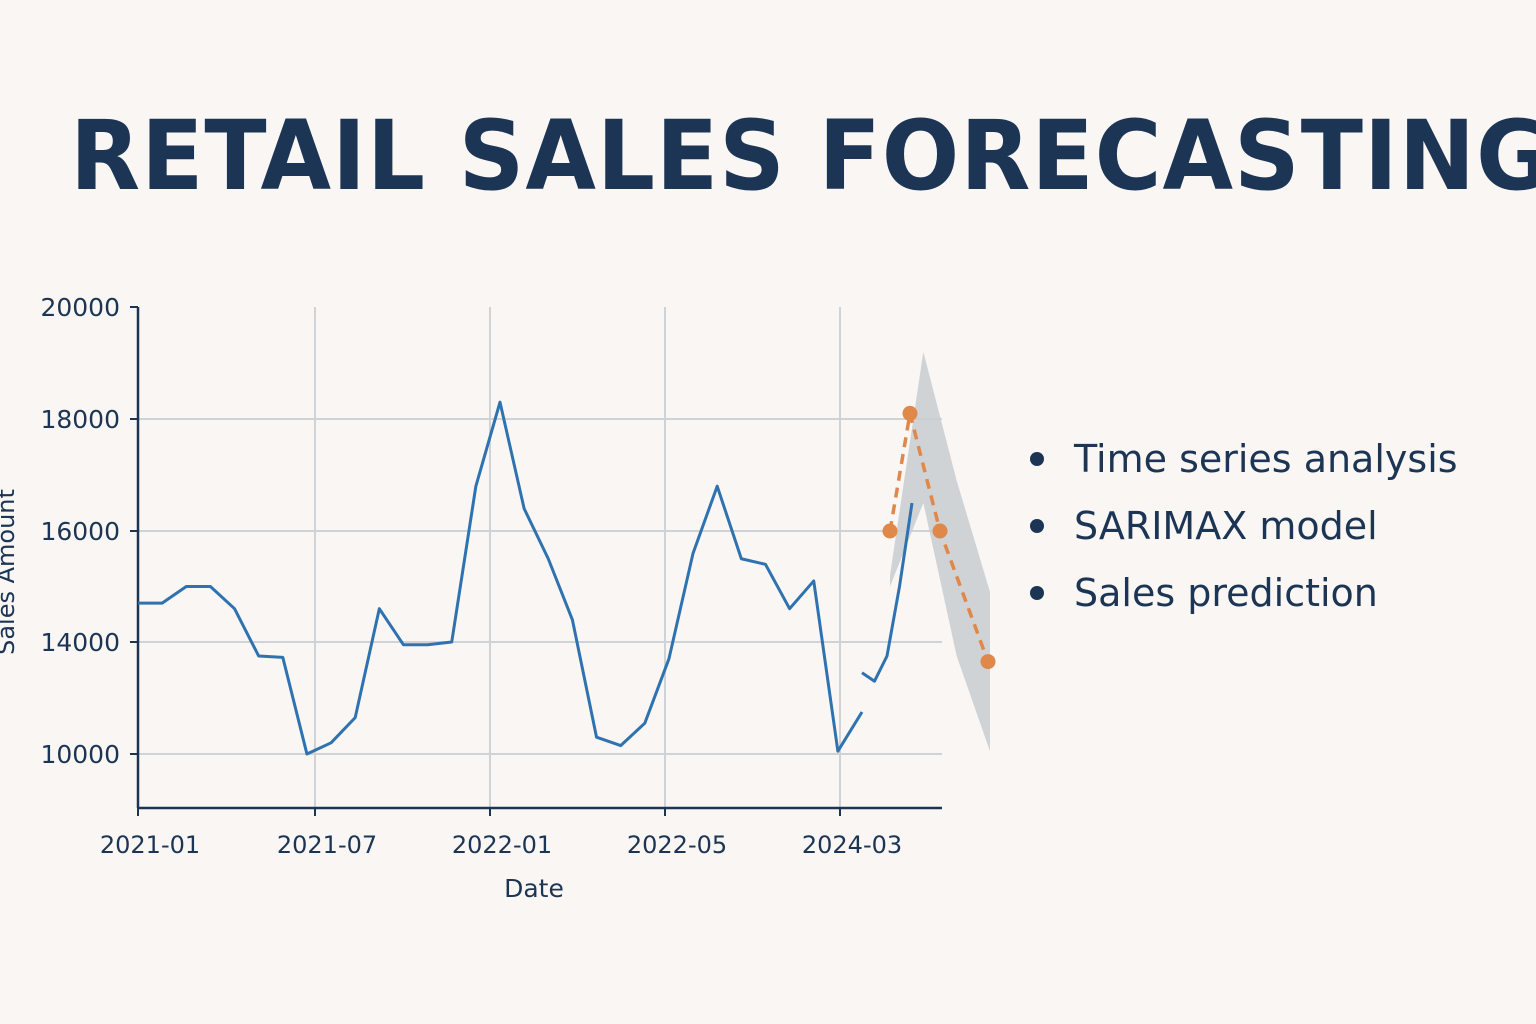 The width and height of the screenshot is (1536, 1024). What do you see at coordinates (80, 307) in the screenshot?
I see `y-tick-label: 20000` at bounding box center [80, 307].